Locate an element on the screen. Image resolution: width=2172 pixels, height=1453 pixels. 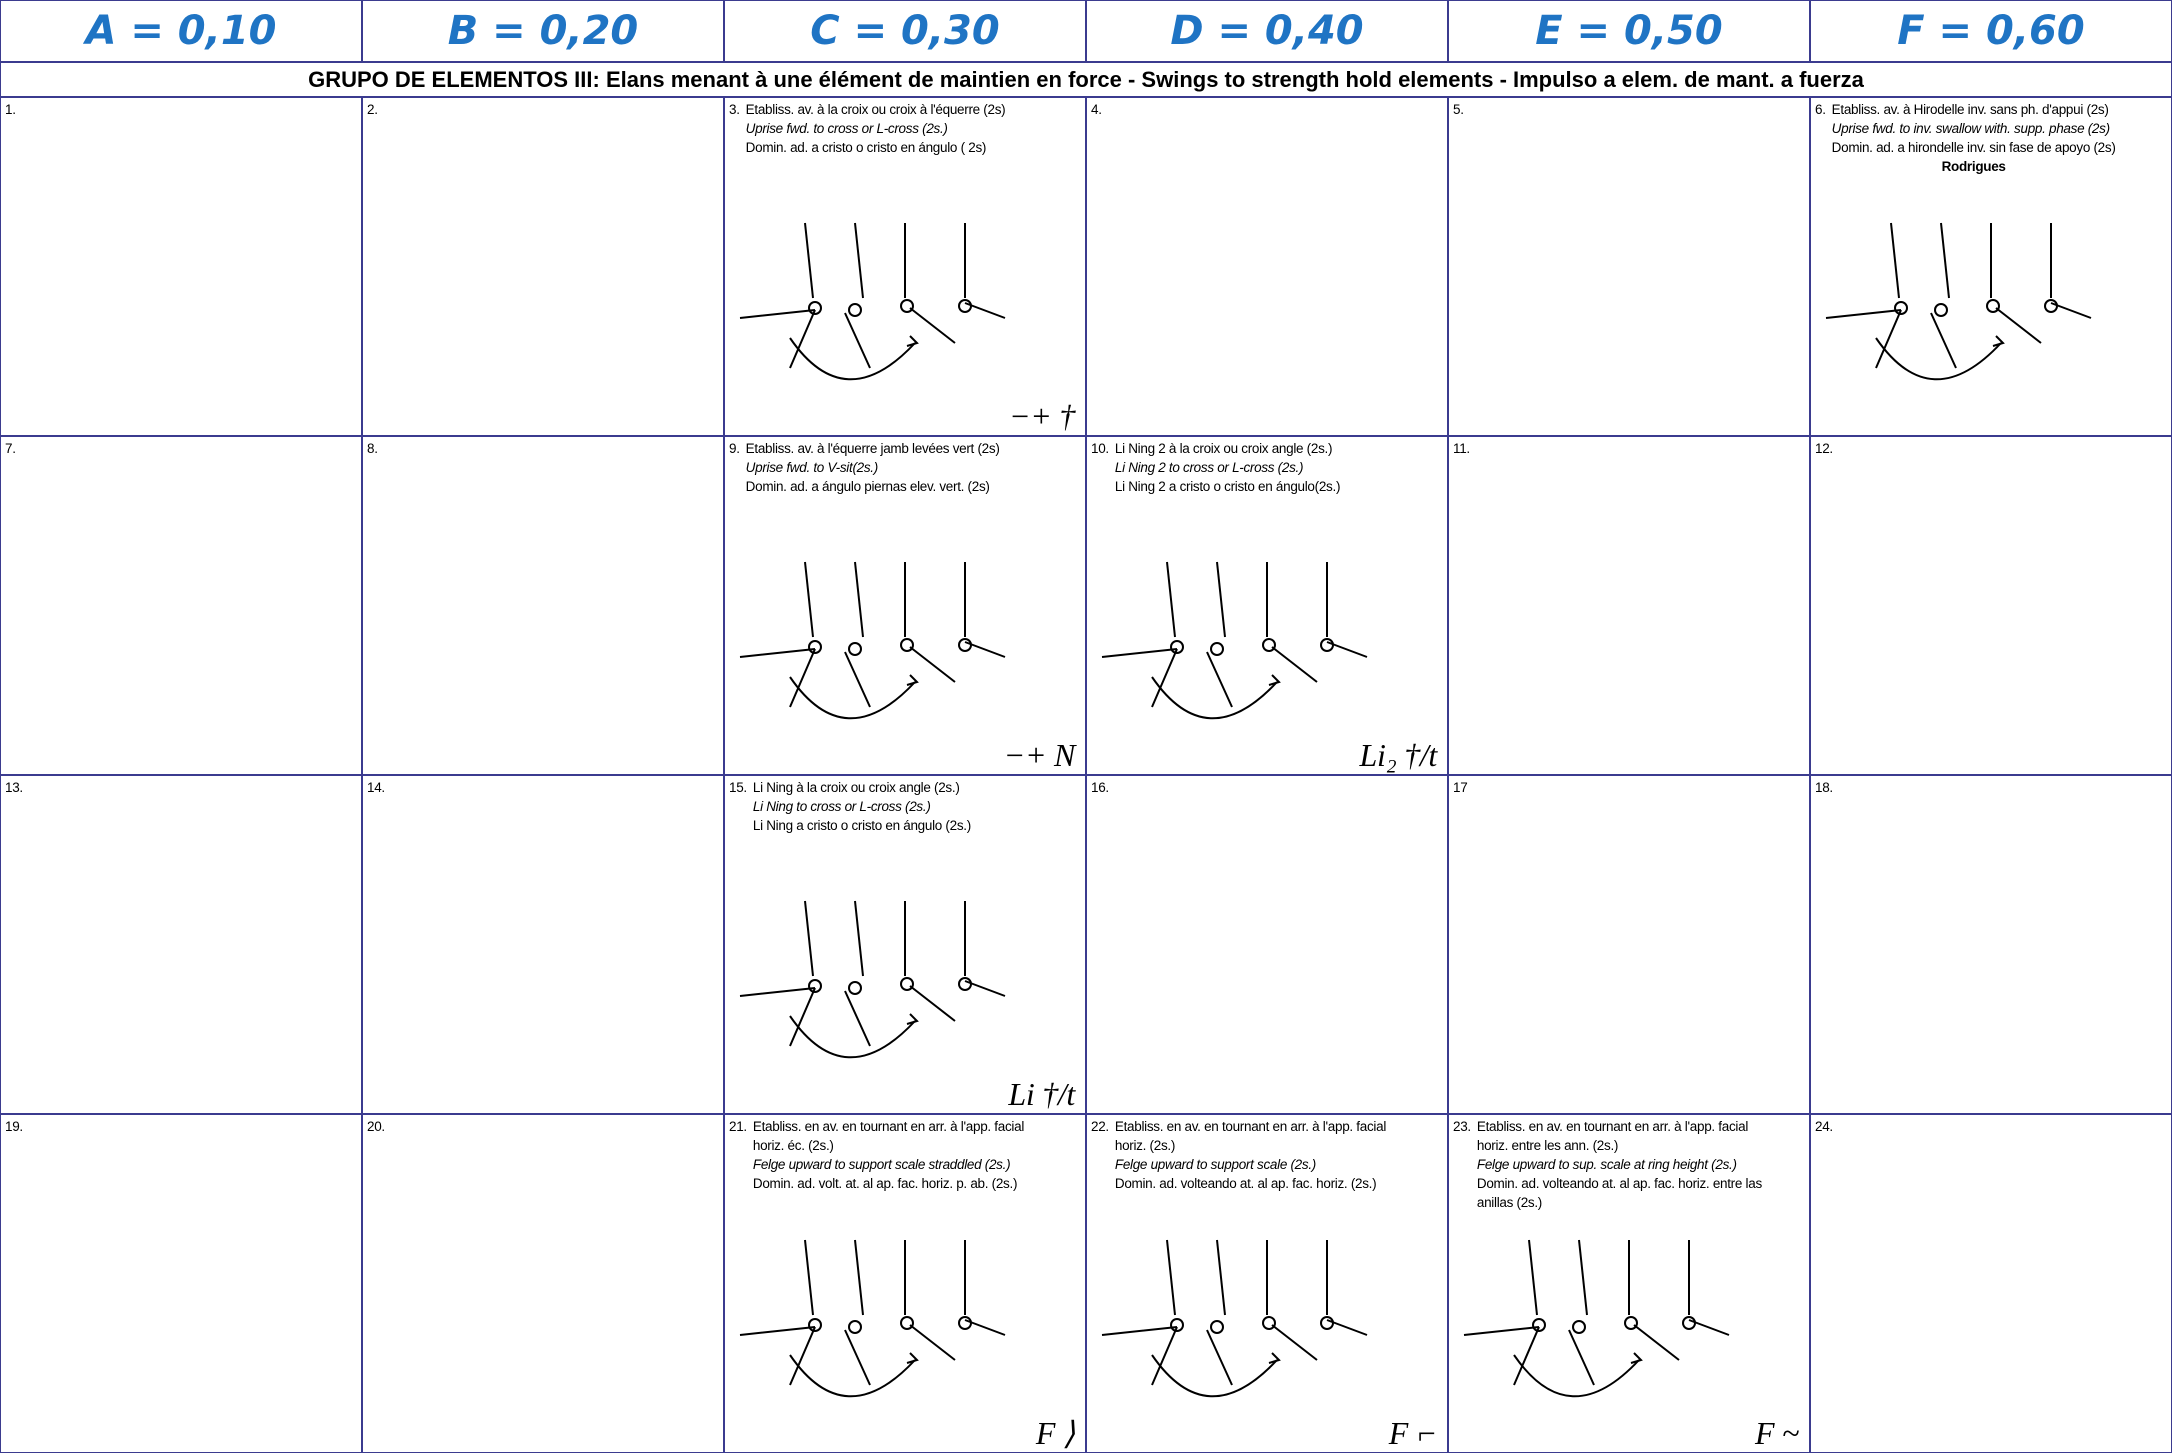
element-number: 10. is located at coordinates (1100, 448).